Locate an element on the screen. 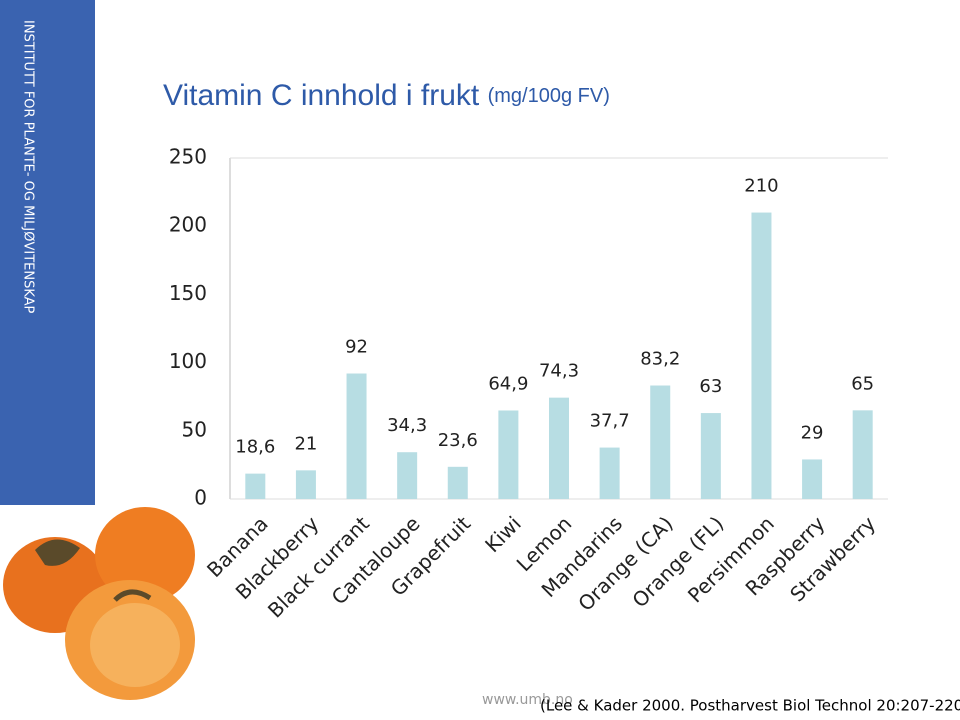  data-label: 18,6 is located at coordinates (255, 447).